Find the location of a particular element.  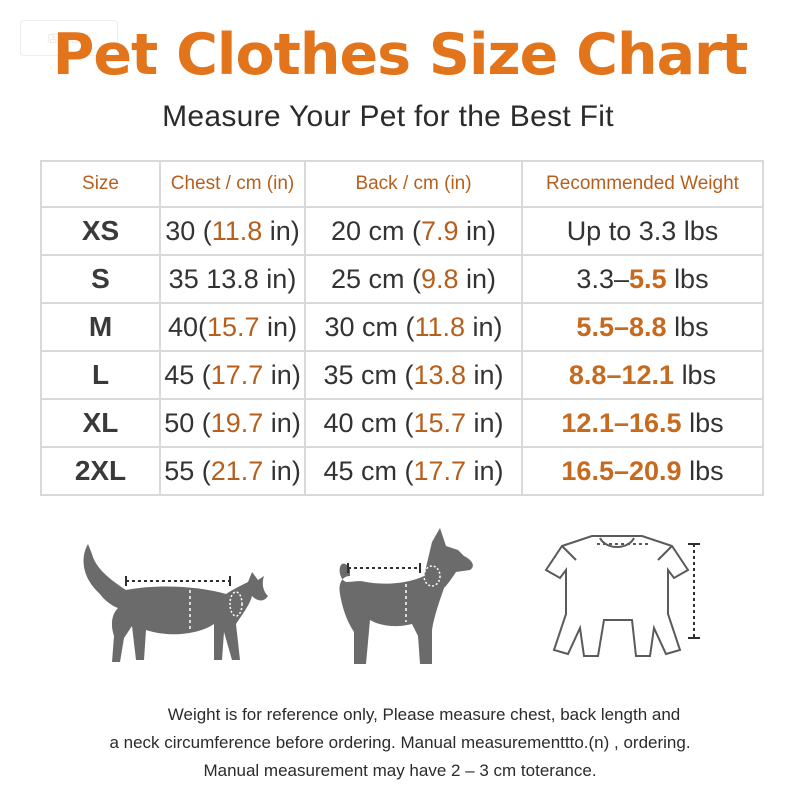

watermark: 店铺名称 is located at coordinates (69, 38).